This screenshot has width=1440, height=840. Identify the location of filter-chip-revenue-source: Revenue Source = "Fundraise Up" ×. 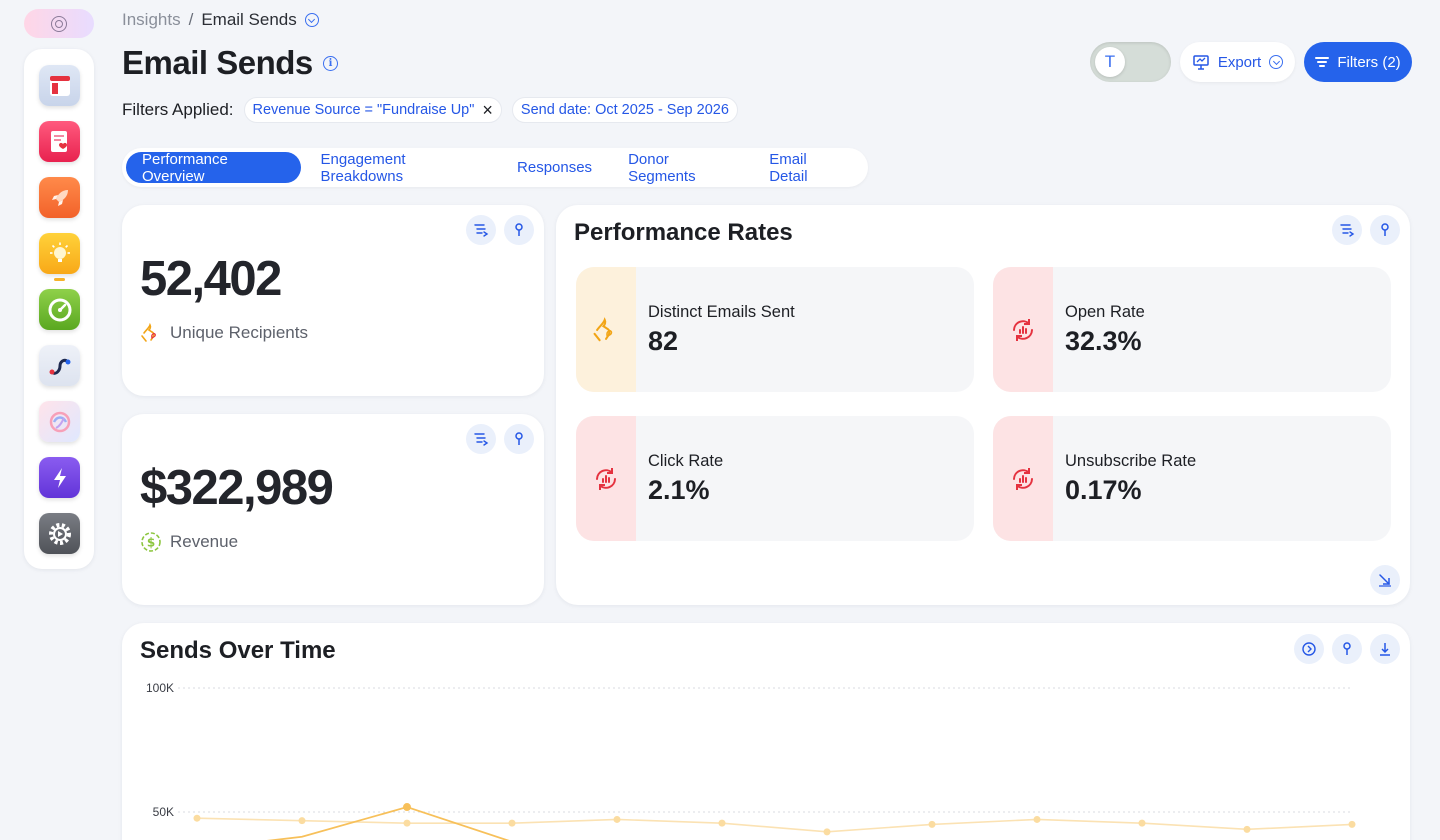
(372, 110).